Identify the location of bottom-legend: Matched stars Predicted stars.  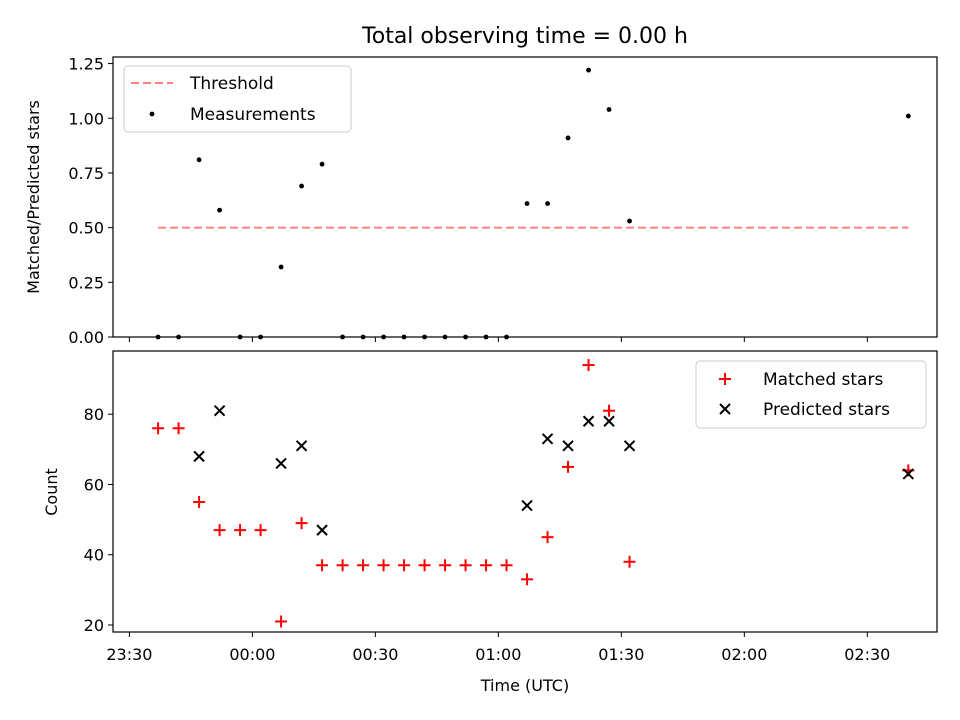
(811, 394).